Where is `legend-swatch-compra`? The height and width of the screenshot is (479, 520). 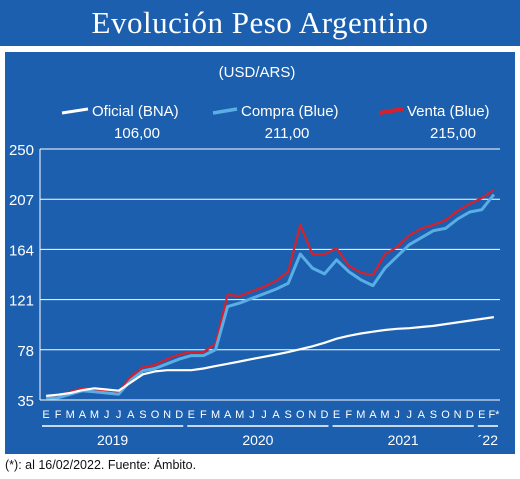
legend-swatch-compra is located at coordinates (225, 111).